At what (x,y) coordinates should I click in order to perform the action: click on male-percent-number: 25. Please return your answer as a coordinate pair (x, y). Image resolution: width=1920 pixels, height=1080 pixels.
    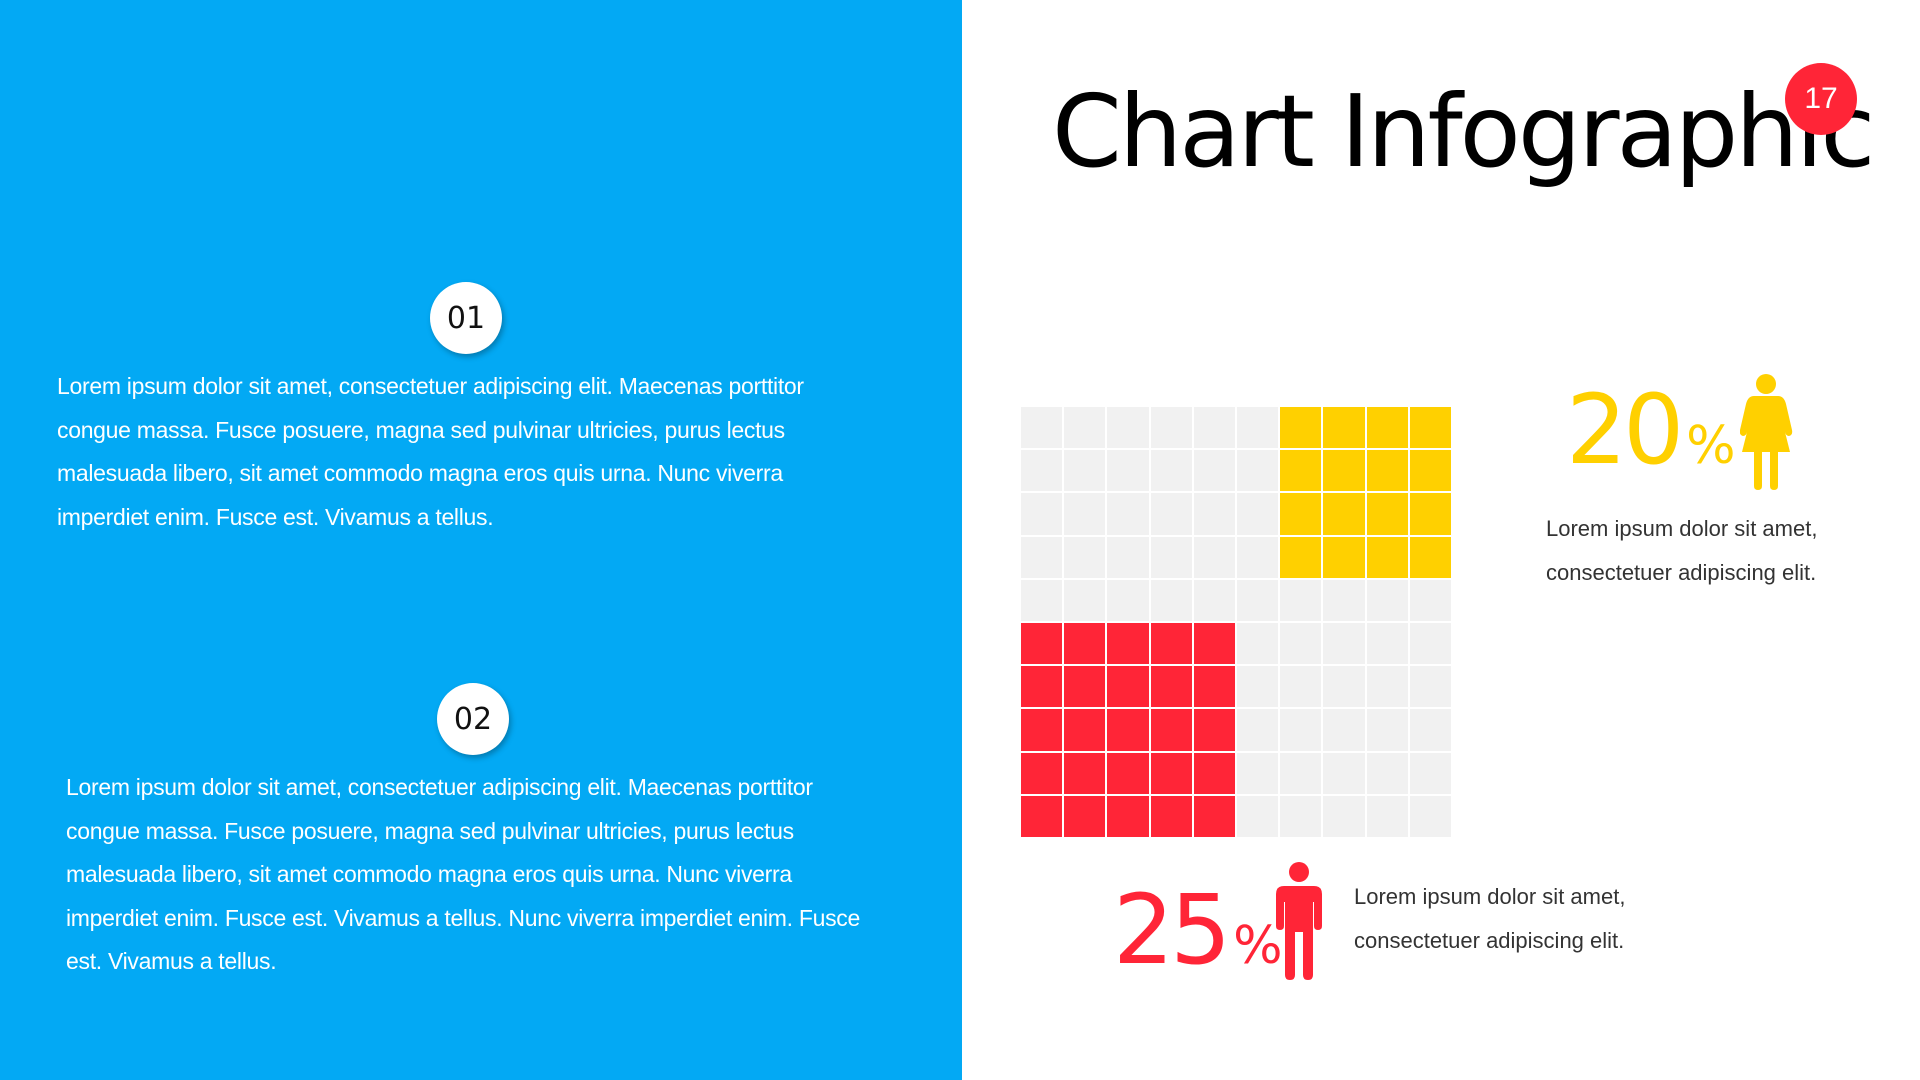
    Looking at the image, I should click on (1172, 930).